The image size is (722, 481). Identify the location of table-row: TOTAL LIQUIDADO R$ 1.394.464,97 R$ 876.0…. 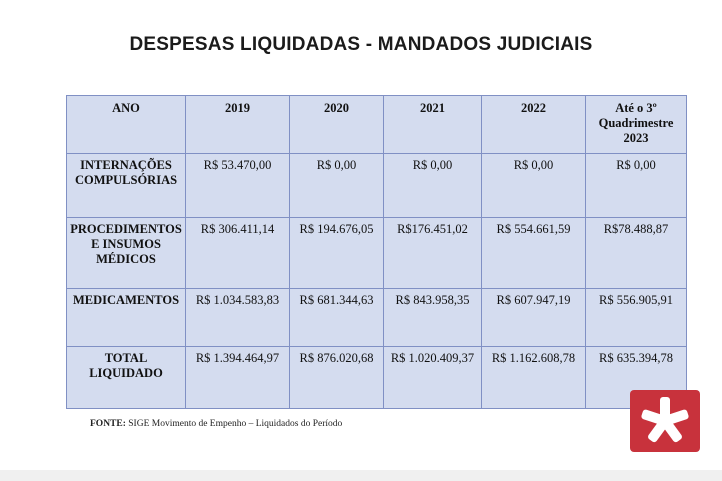
(376, 377).